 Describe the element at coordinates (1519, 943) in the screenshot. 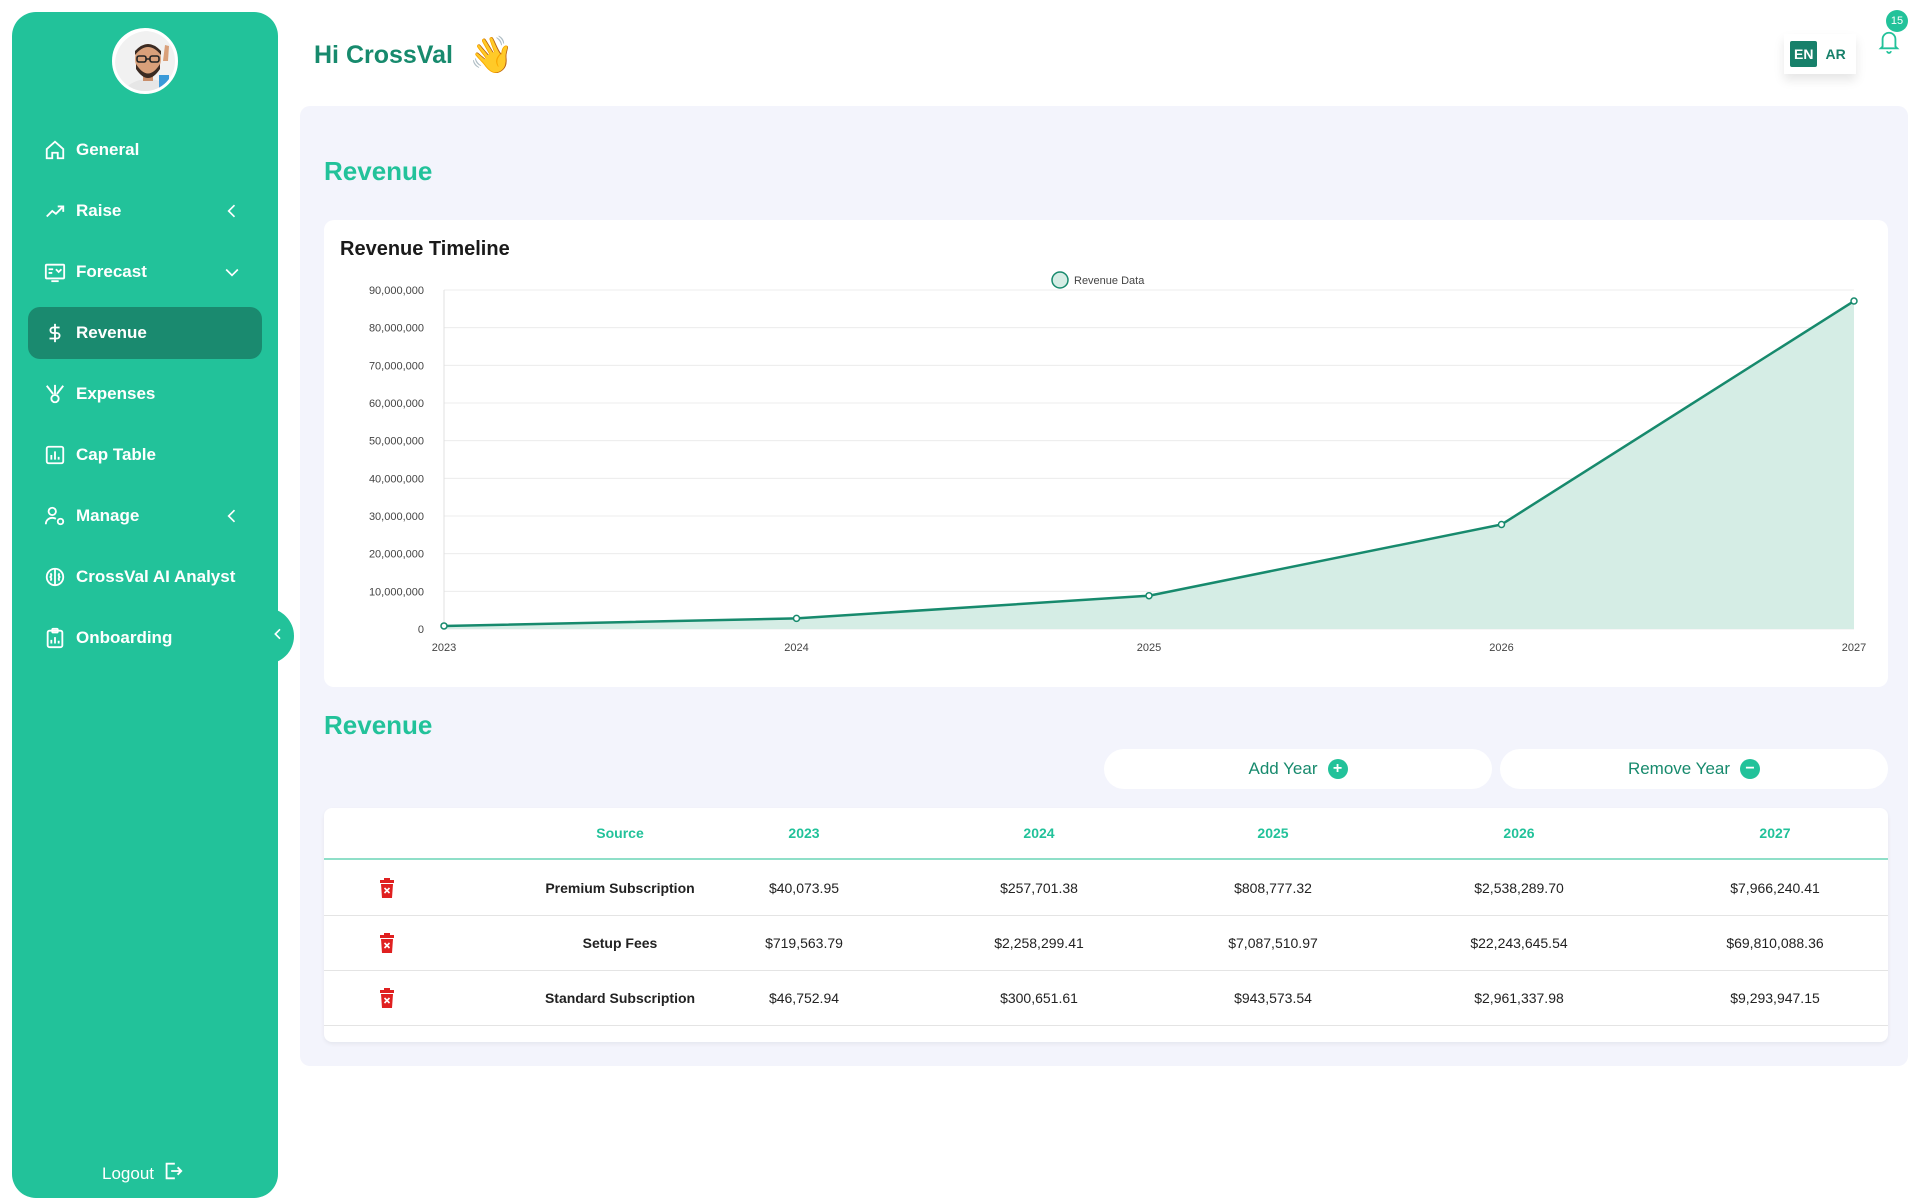

I see `value-cell: $22,243,645.54` at that location.